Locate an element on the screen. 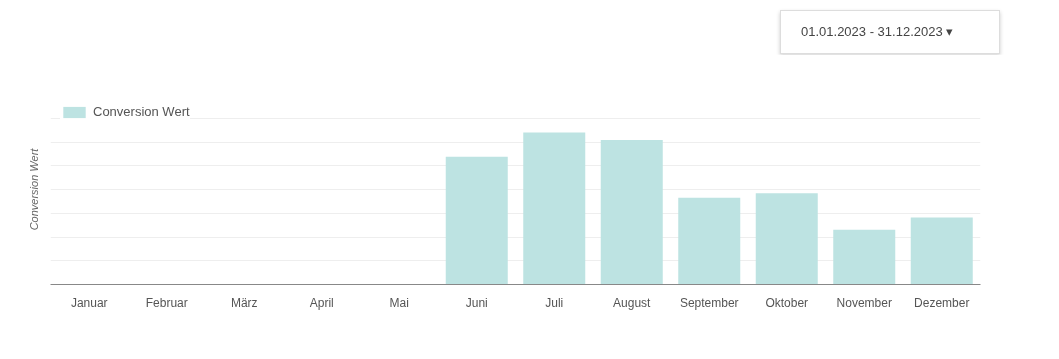 Image resolution: width=1059 pixels, height=359 pixels. x-tick-label: Mai is located at coordinates (399, 302).